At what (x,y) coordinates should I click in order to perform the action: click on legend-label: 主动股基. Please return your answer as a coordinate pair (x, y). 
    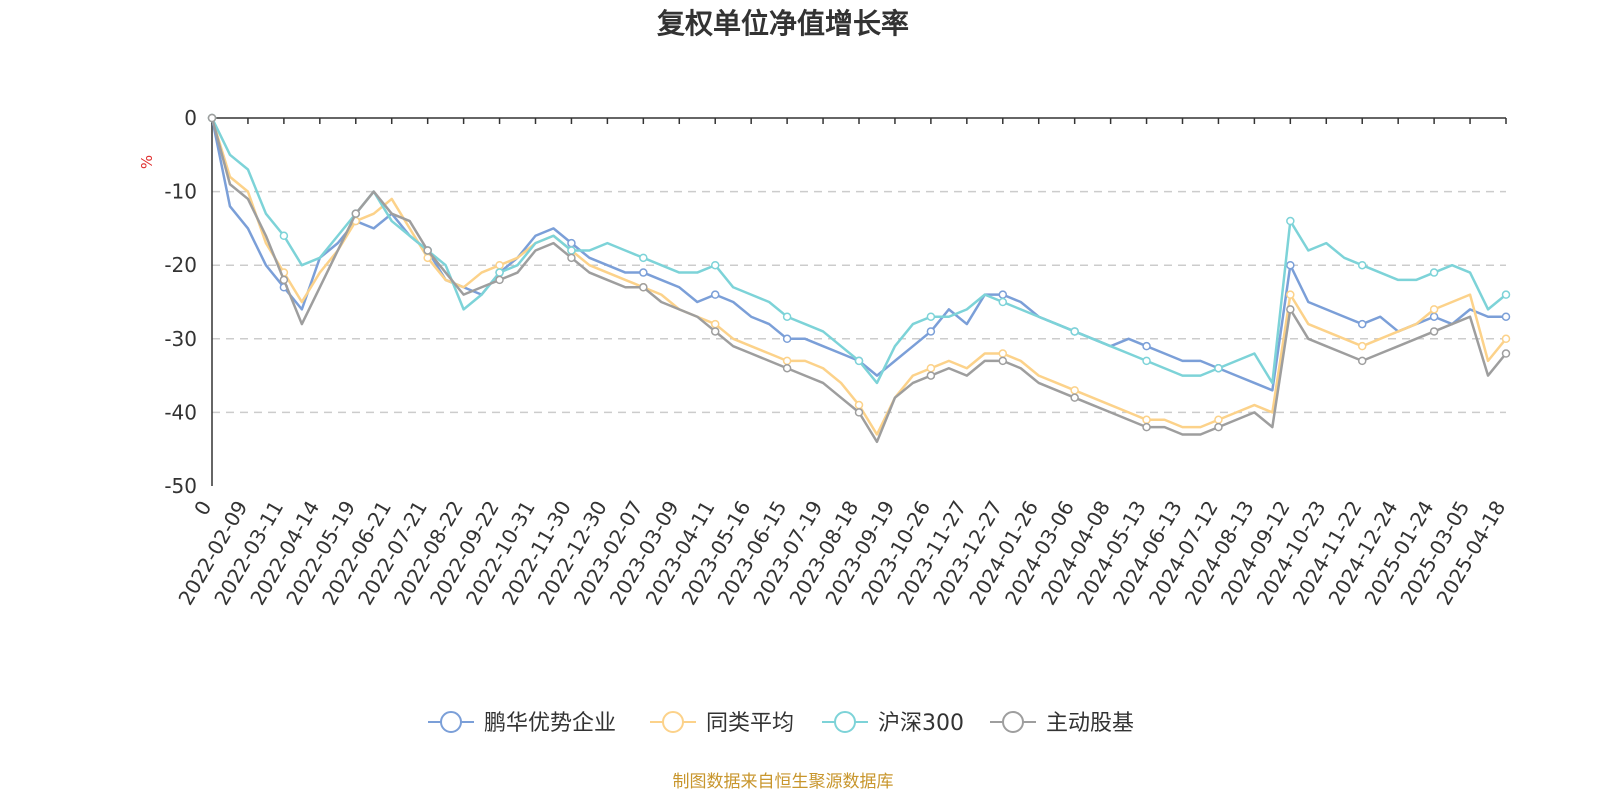
    Looking at the image, I should click on (1090, 723).